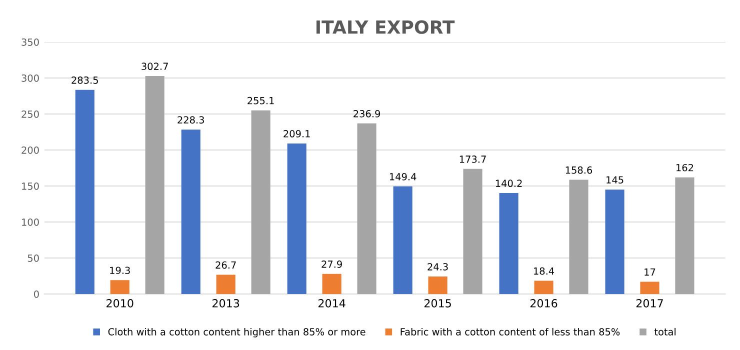 The image size is (740, 350). Describe the element at coordinates (155, 66) in the screenshot. I see `data-label: 302.7` at that location.